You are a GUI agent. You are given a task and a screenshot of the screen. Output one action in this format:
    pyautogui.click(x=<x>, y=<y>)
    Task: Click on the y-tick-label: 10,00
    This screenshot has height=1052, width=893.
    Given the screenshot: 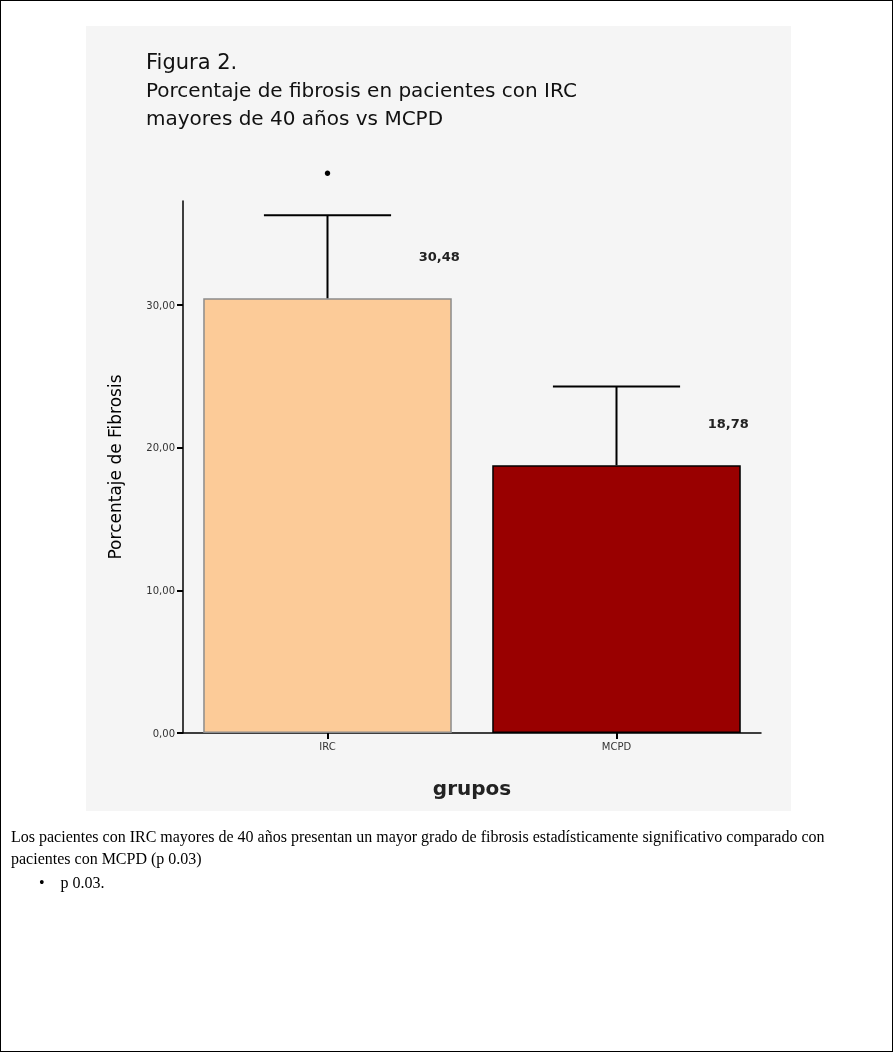 What is the action you would take?
    pyautogui.click(x=160, y=590)
    